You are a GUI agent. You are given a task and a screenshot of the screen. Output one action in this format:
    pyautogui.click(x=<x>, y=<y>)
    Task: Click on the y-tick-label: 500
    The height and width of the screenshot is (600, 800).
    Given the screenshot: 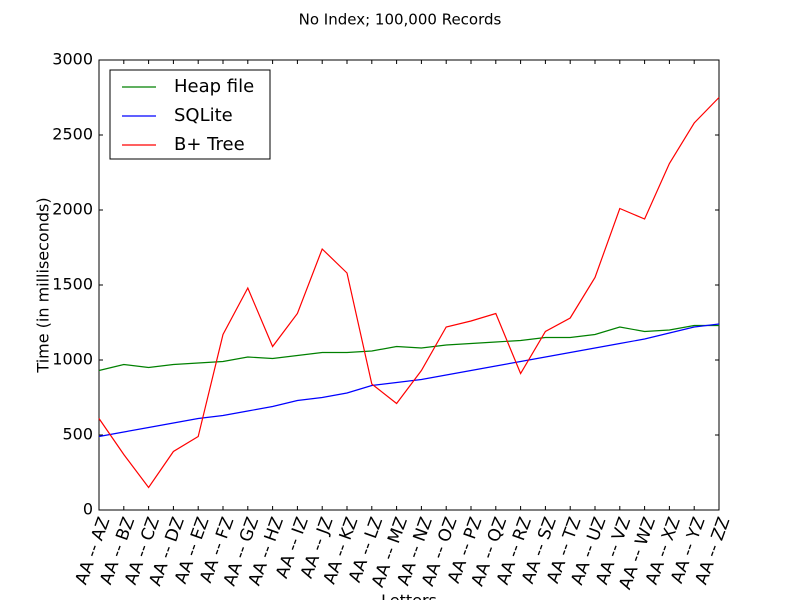 What is the action you would take?
    pyautogui.click(x=77, y=434)
    